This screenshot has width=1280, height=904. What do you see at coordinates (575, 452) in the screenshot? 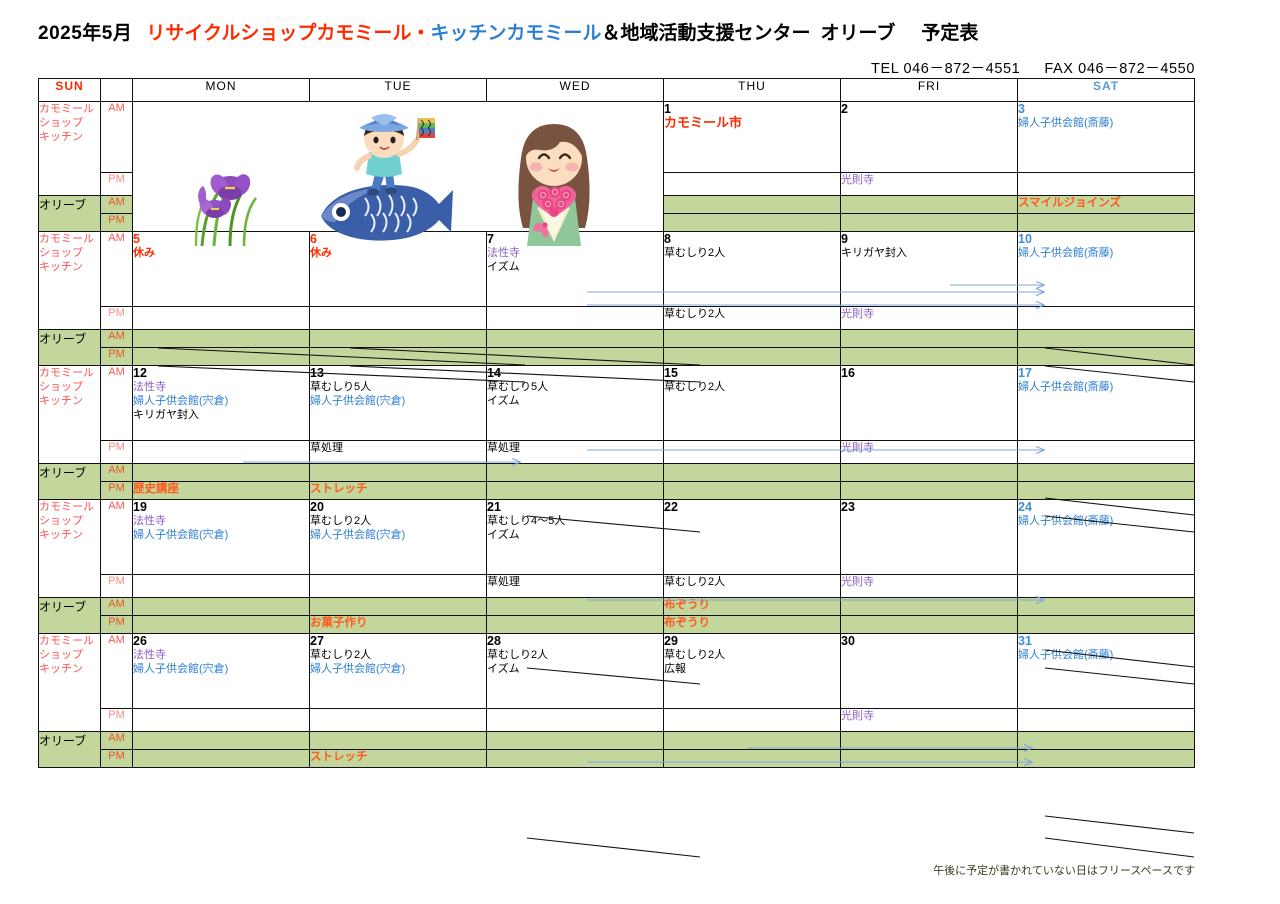
I see `day-pm-cell-14: 草処理` at bounding box center [575, 452].